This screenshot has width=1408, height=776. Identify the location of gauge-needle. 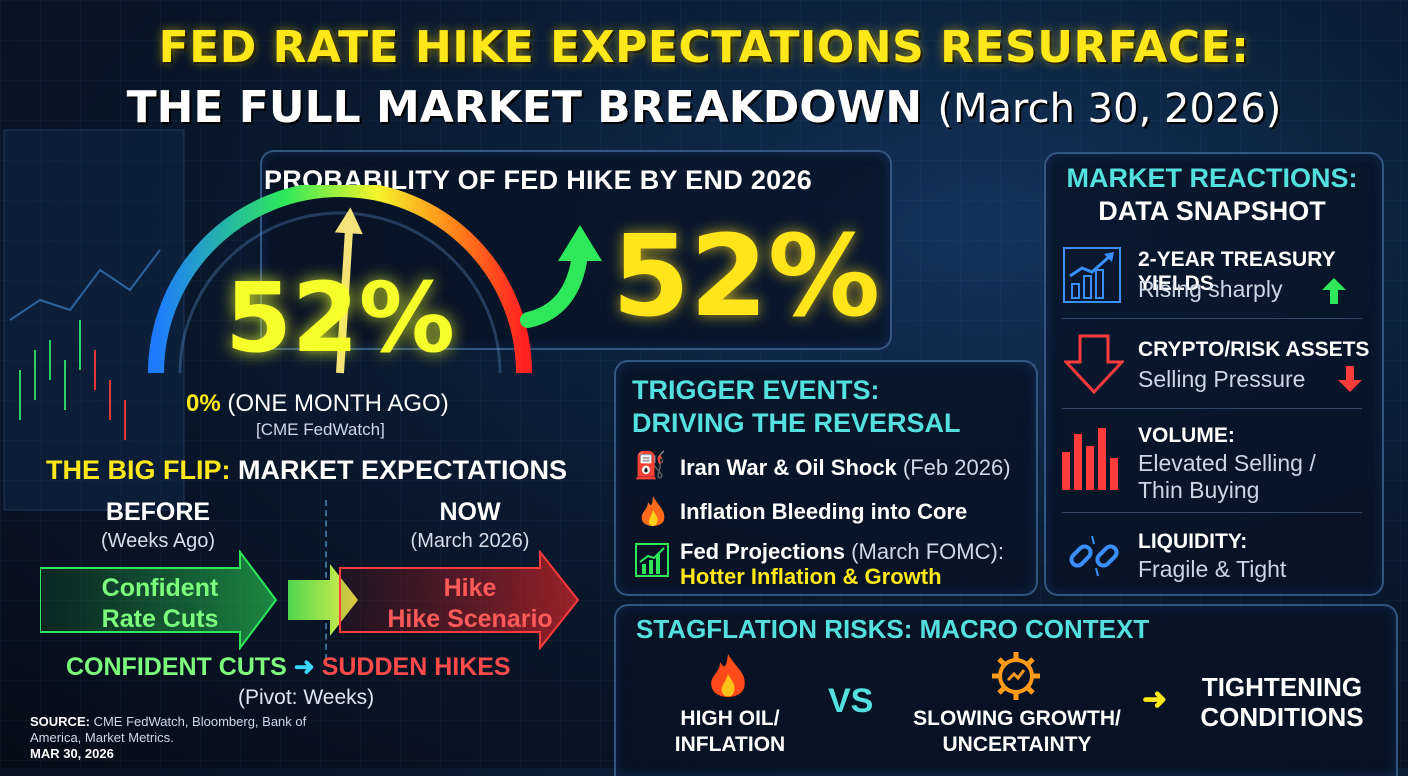
(345, 299).